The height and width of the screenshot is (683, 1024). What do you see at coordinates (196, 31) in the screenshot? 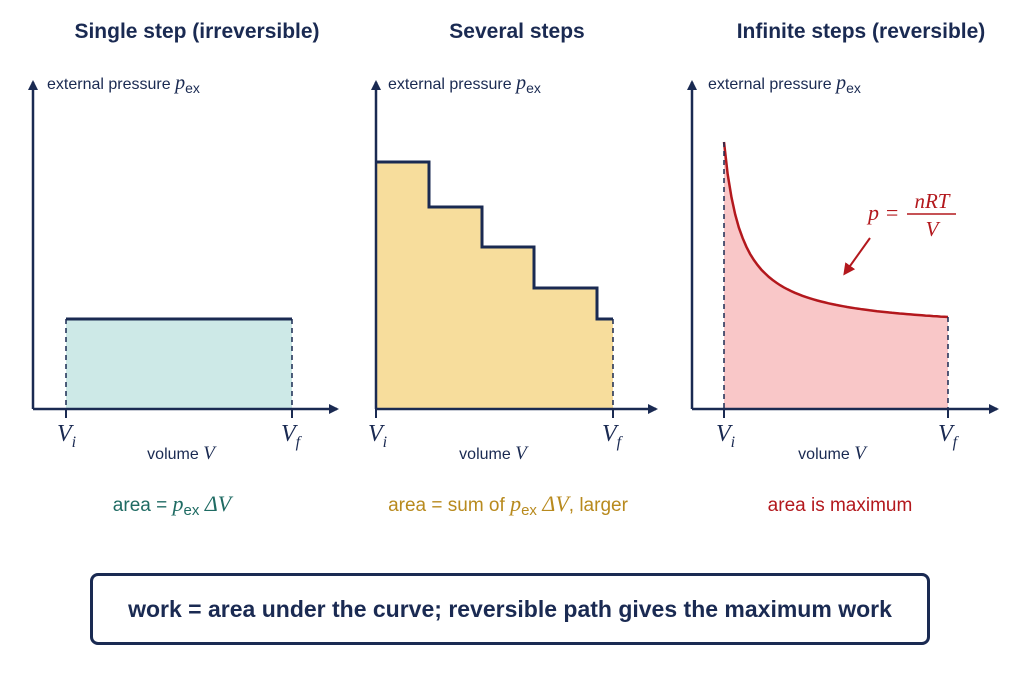
I see `panel-title: Single step (irreversible)` at bounding box center [196, 31].